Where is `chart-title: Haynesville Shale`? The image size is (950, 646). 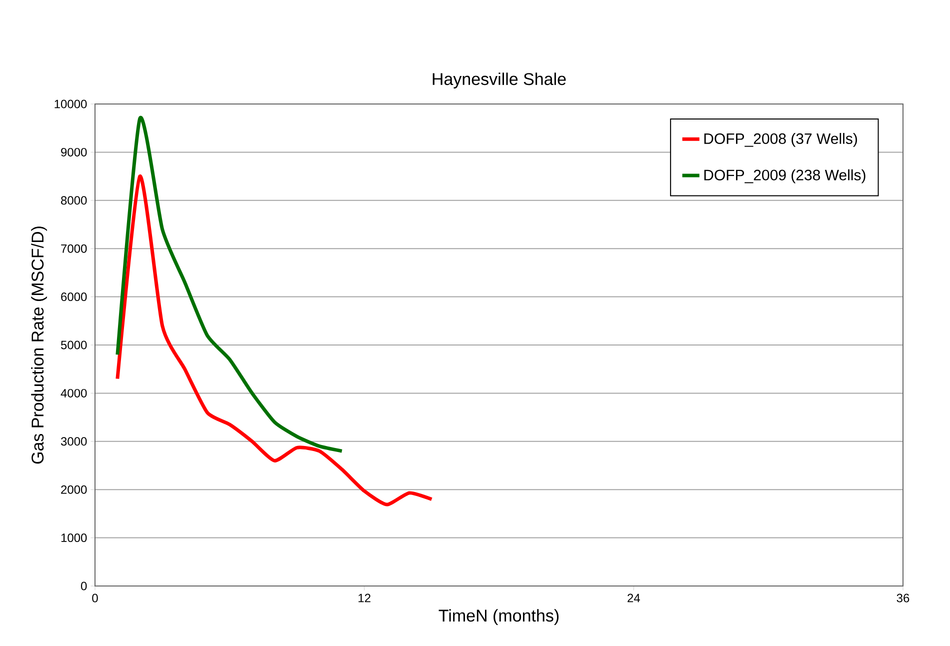
chart-title: Haynesville Shale is located at coordinates (499, 80).